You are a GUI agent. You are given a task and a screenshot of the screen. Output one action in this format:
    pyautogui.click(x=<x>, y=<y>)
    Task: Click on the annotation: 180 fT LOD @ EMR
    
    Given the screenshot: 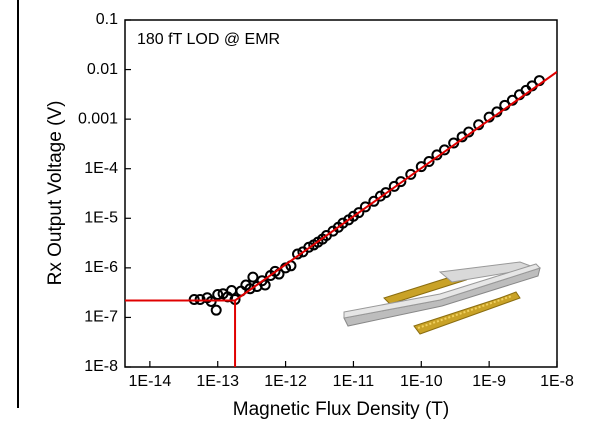 What is the action you would take?
    pyautogui.click(x=208, y=39)
    